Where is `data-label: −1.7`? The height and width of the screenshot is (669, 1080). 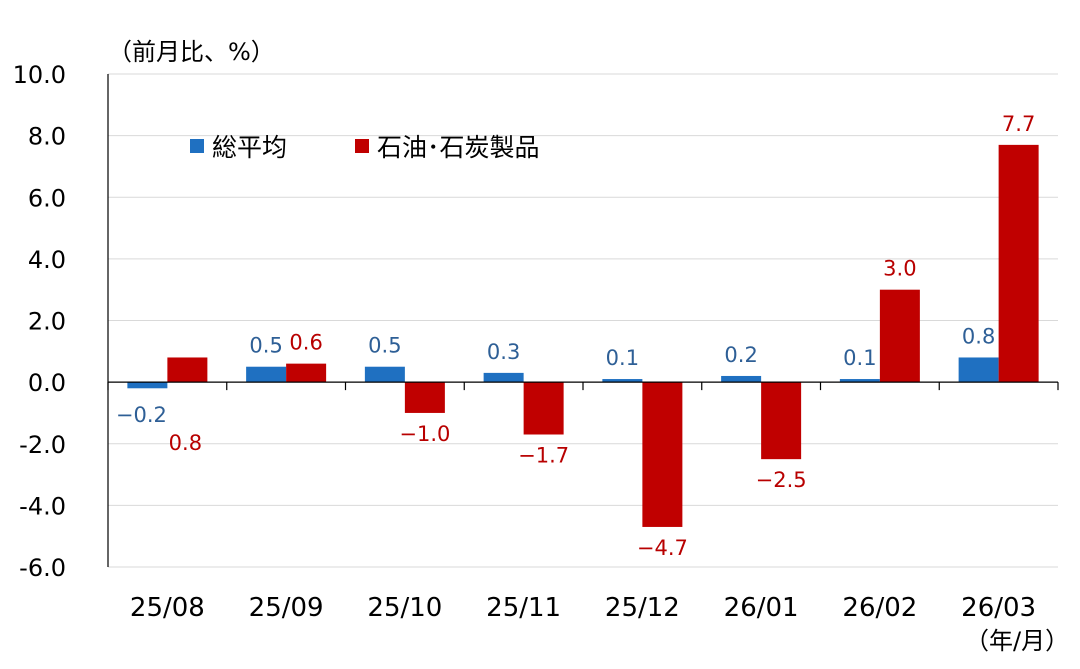 data-label: −1.7 is located at coordinates (543, 456).